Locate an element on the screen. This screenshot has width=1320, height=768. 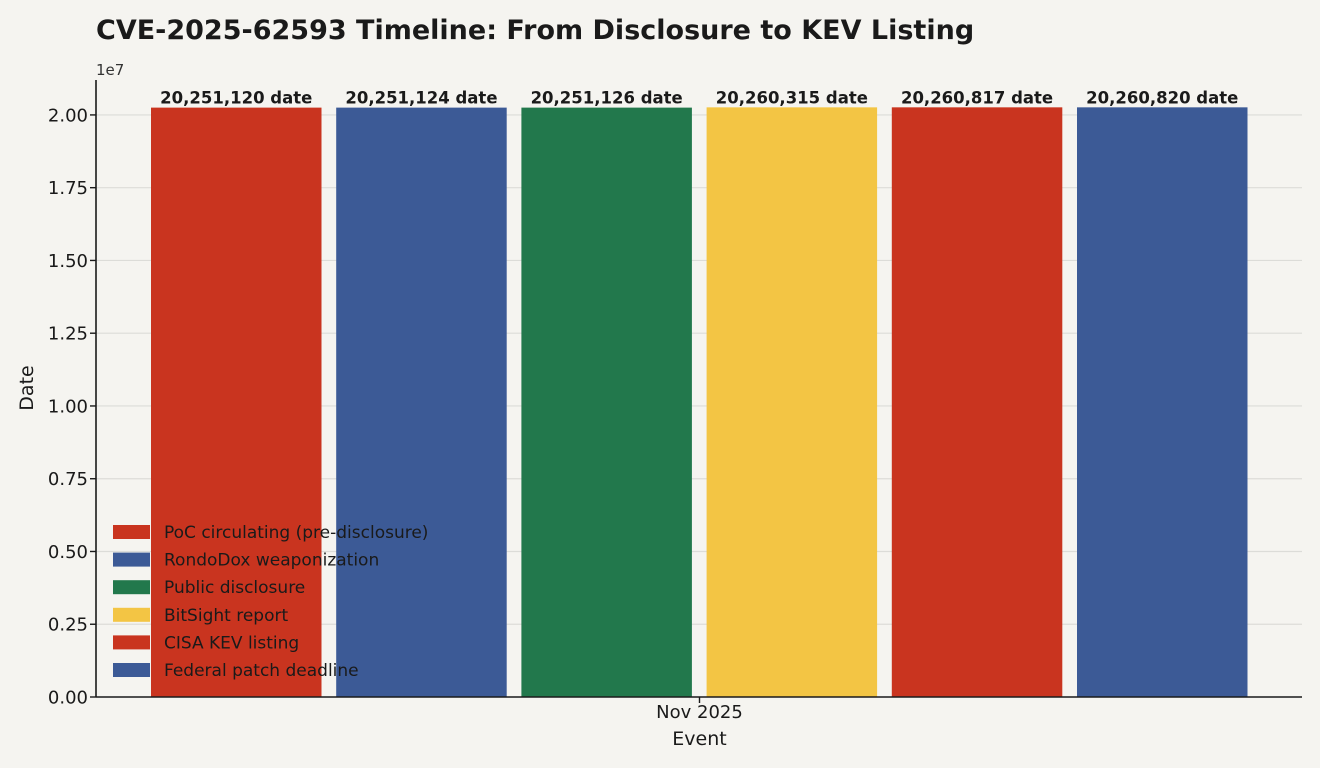
x-tick-label: Nov 2025 is located at coordinates (699, 712).